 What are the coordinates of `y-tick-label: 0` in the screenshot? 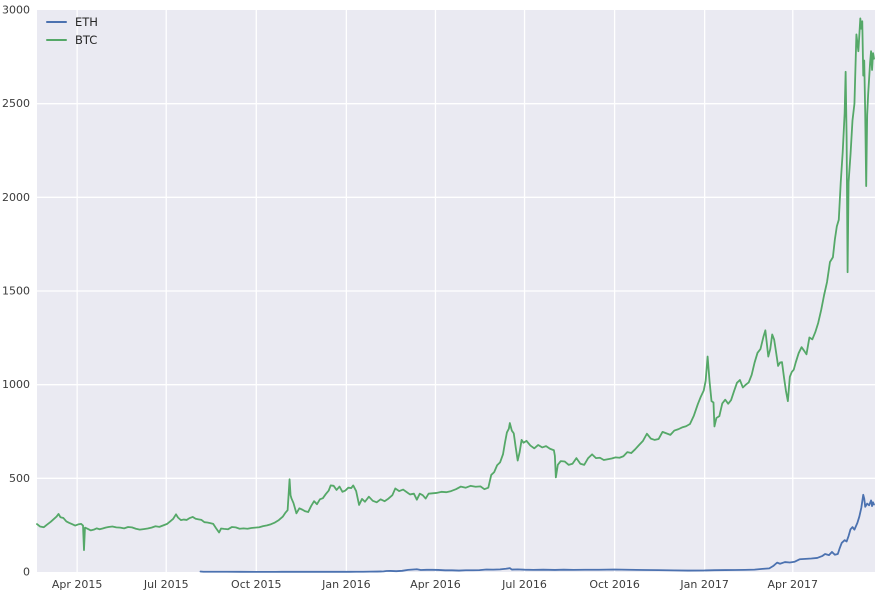 It's located at (26, 572).